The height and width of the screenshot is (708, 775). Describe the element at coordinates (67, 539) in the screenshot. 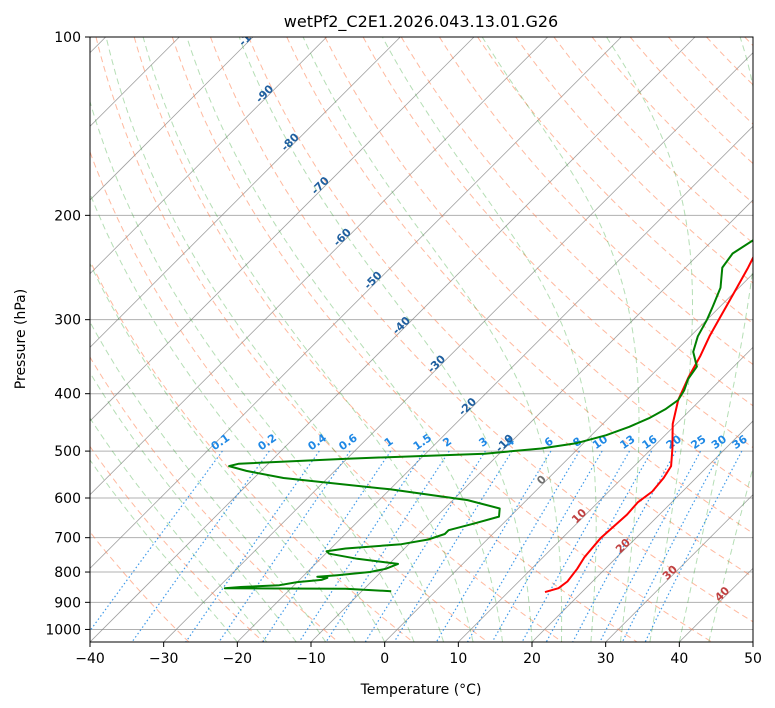

I see `y-tick-label: 700` at that location.